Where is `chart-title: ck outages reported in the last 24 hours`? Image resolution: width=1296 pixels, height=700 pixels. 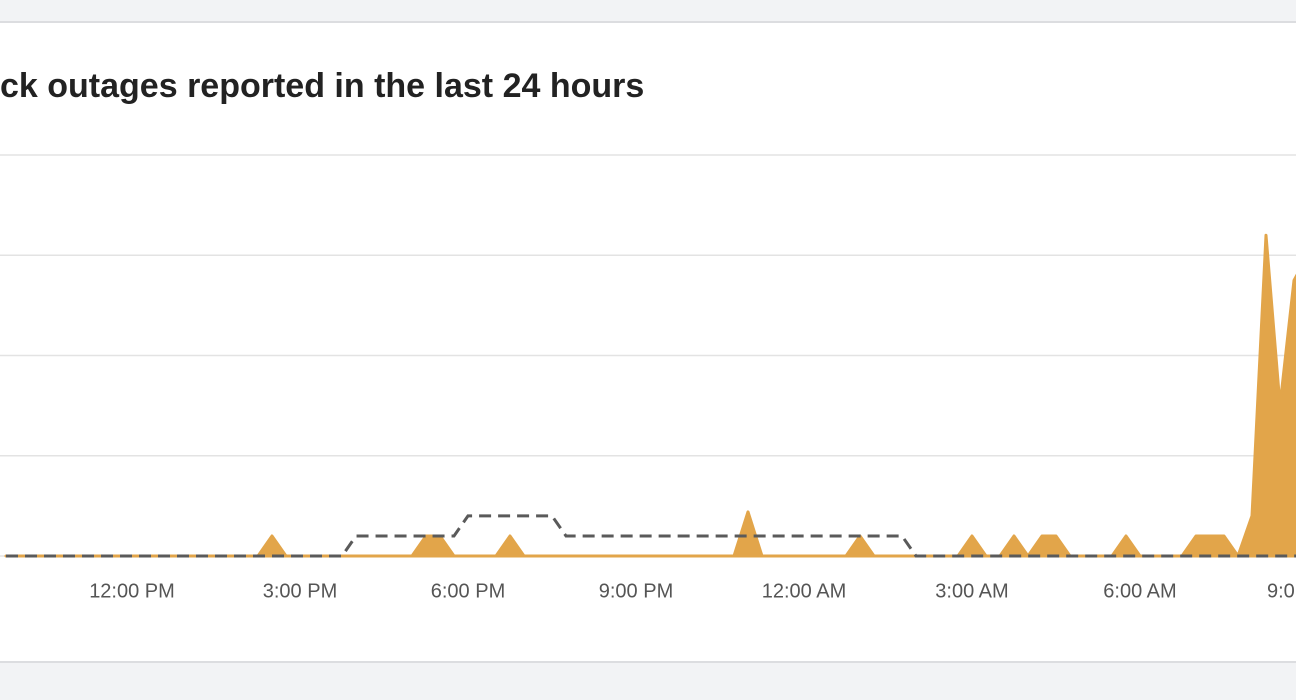 chart-title: ck outages reported in the last 24 hours is located at coordinates (322, 86).